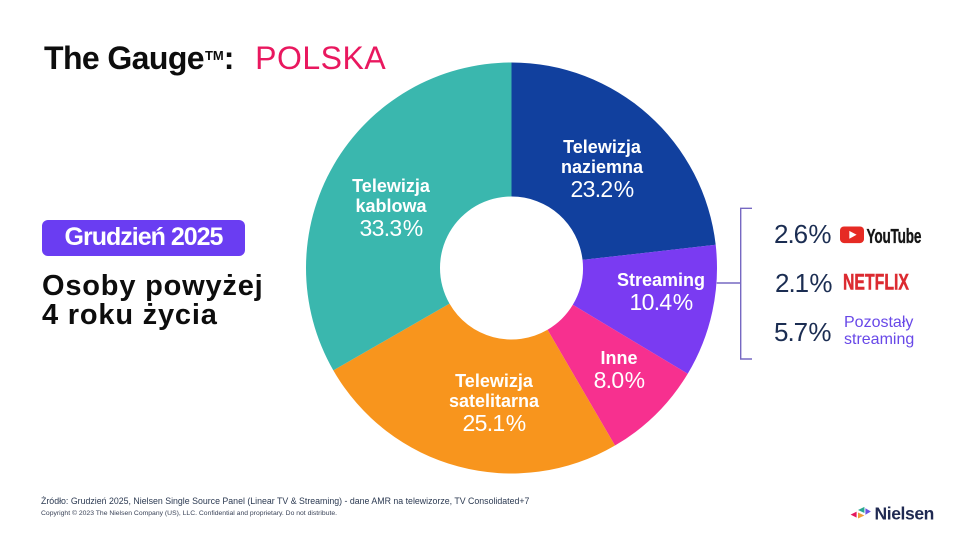  Describe the element at coordinates (876, 282) in the screenshot. I see `svg-text: NETFLIX` at that location.